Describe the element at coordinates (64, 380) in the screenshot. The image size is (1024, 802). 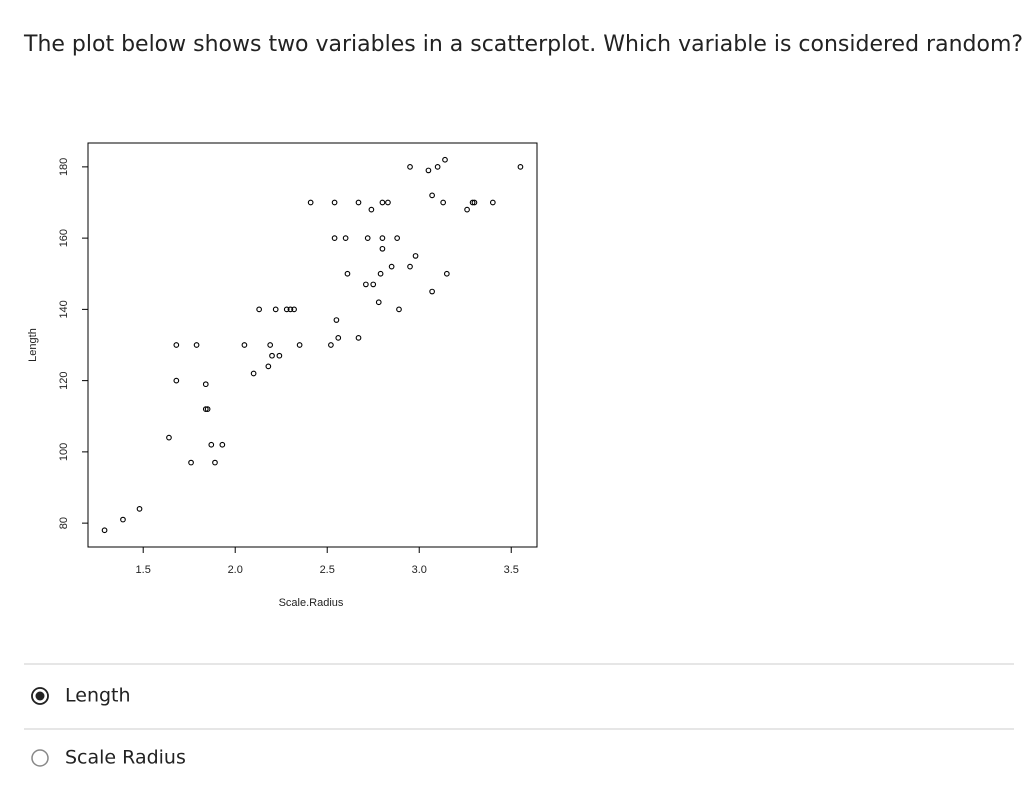
I see `y-tick-label: 120` at that location.